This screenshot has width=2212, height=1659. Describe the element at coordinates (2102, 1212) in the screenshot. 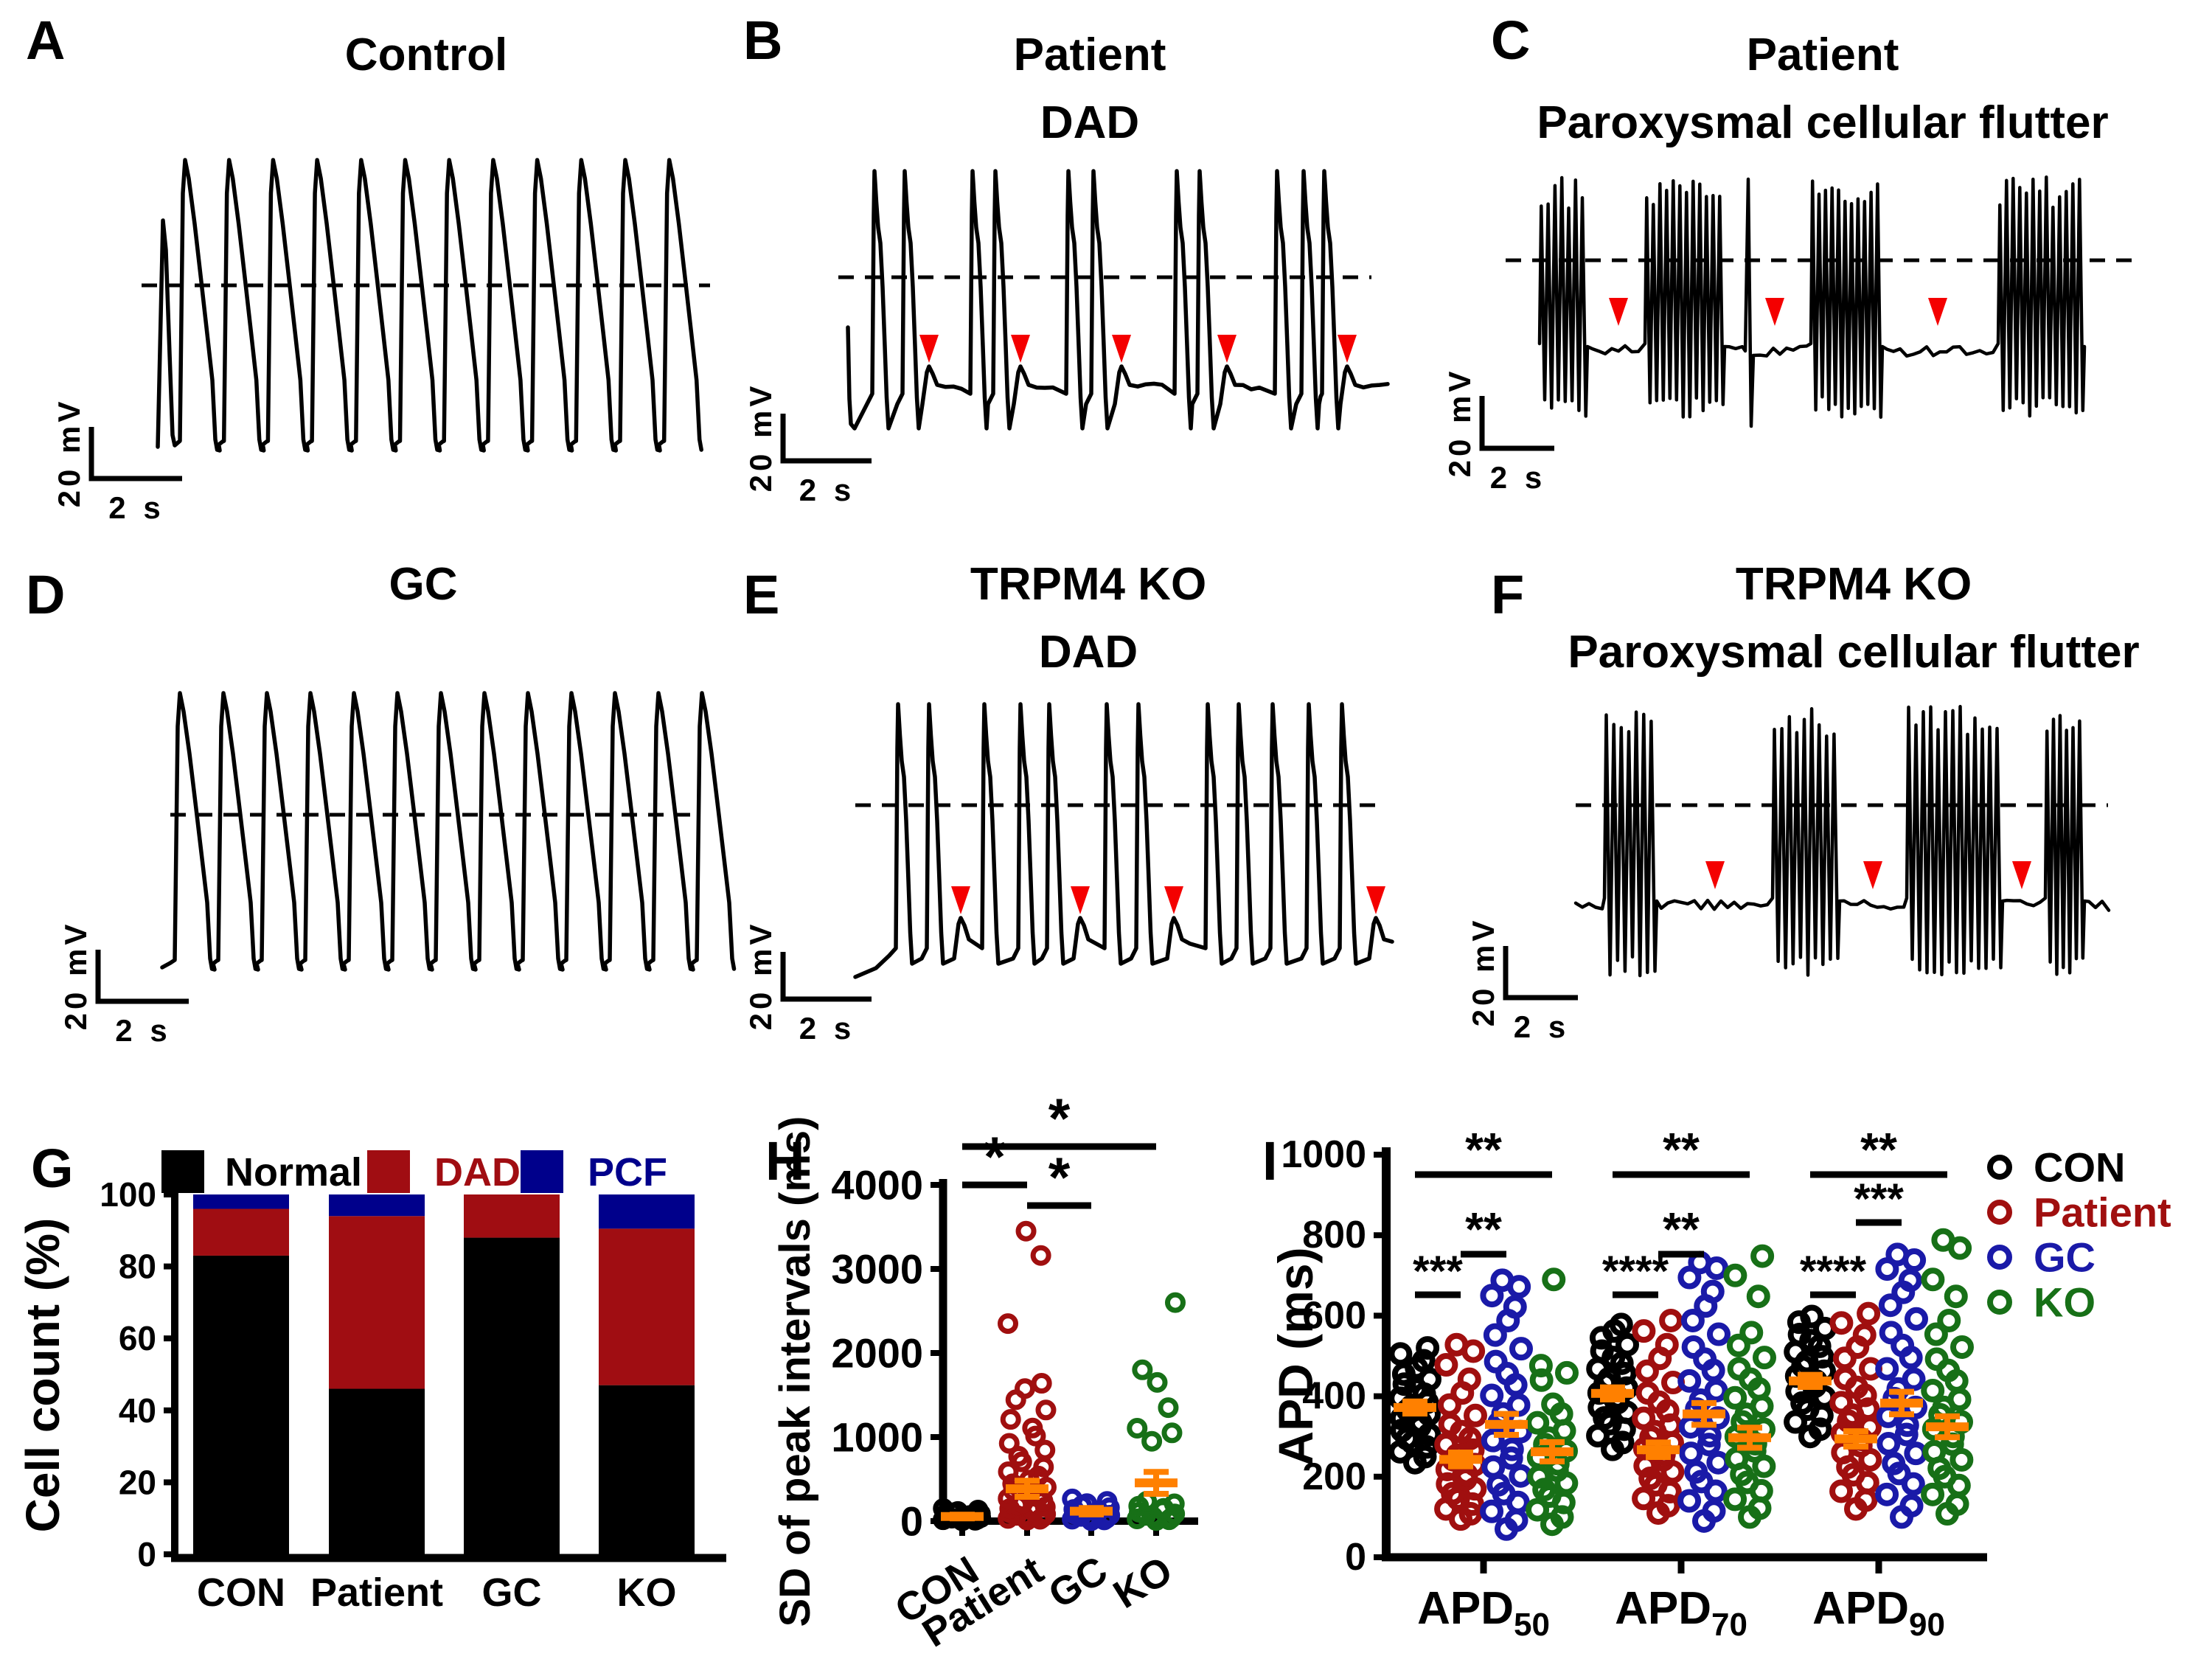

I see `legend-label: Patient` at that location.